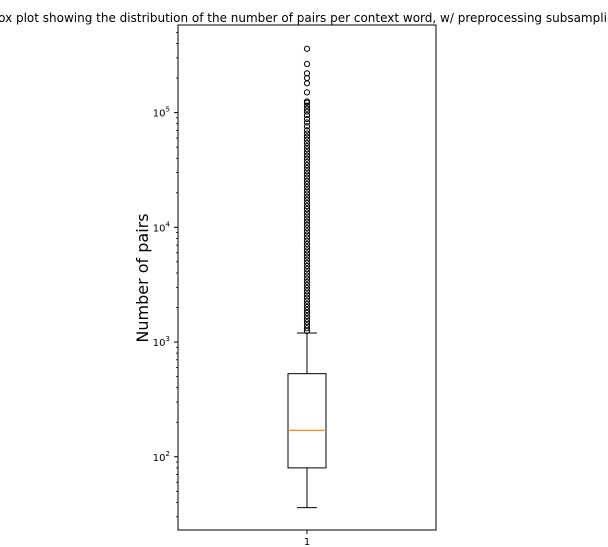 This screenshot has width=608, height=547. I want to click on y-tick-label: 10⁴, so click(162, 227).